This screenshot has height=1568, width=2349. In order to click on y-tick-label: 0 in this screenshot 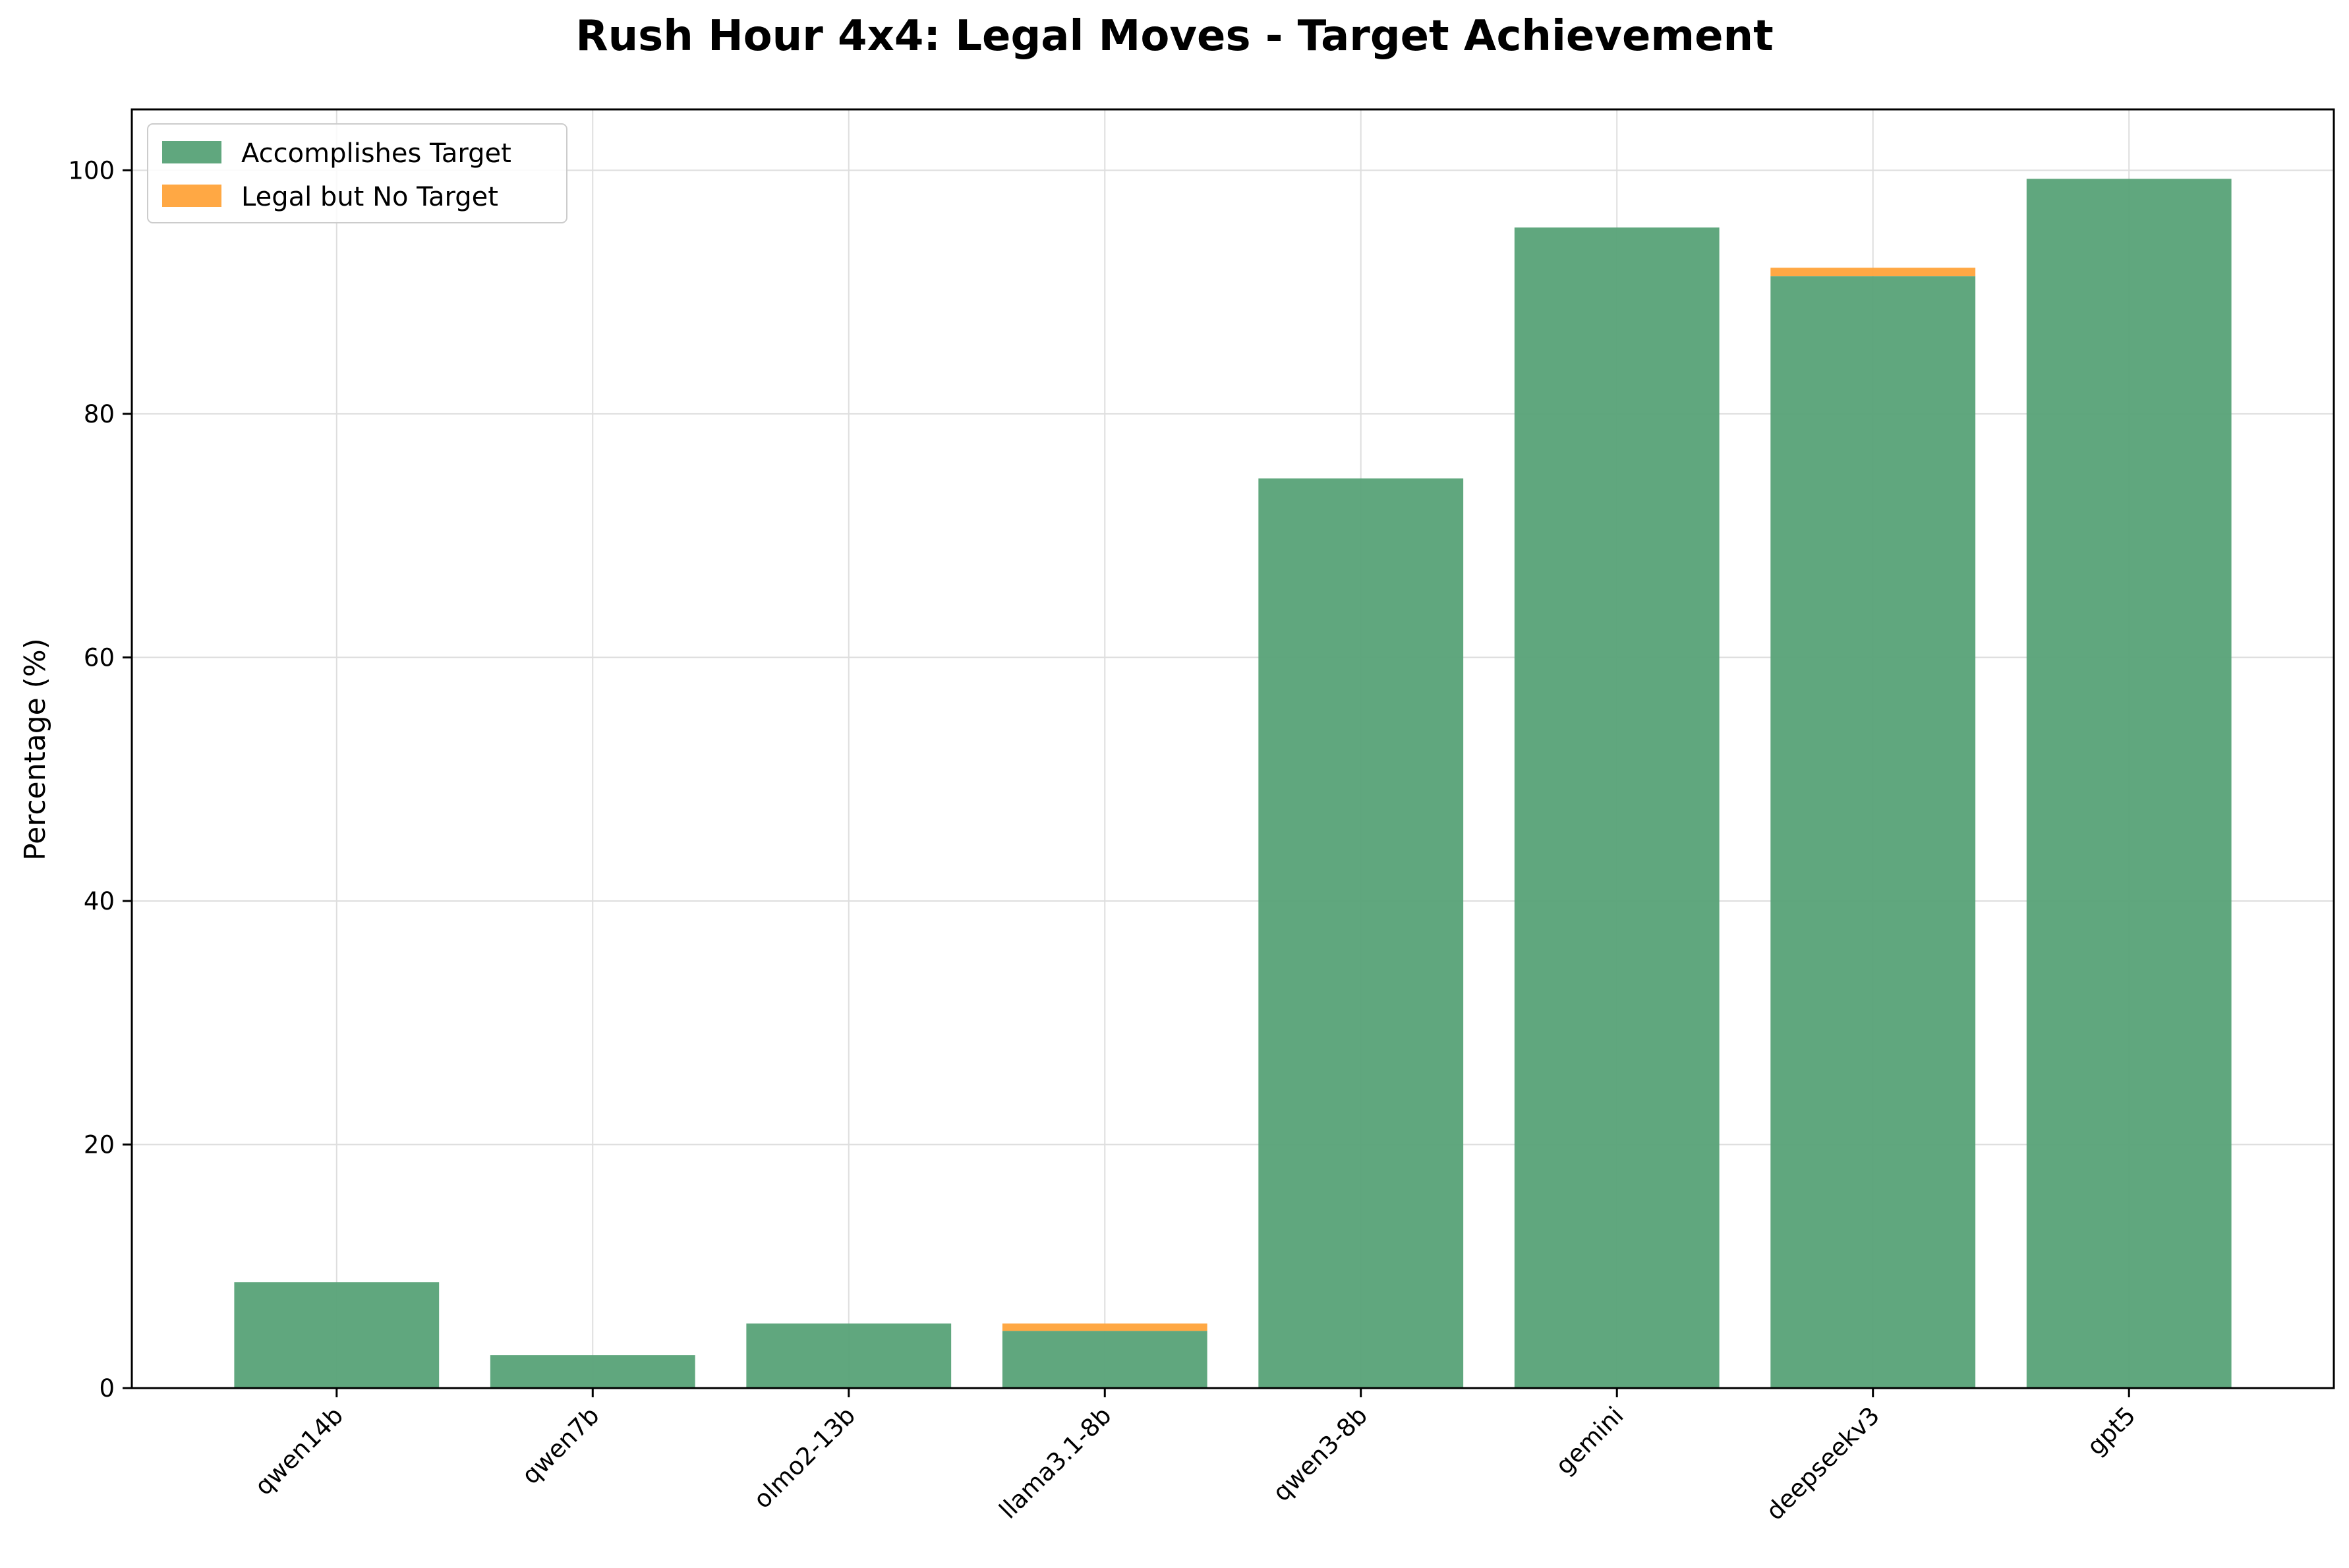, I will do `click(107, 1389)`.